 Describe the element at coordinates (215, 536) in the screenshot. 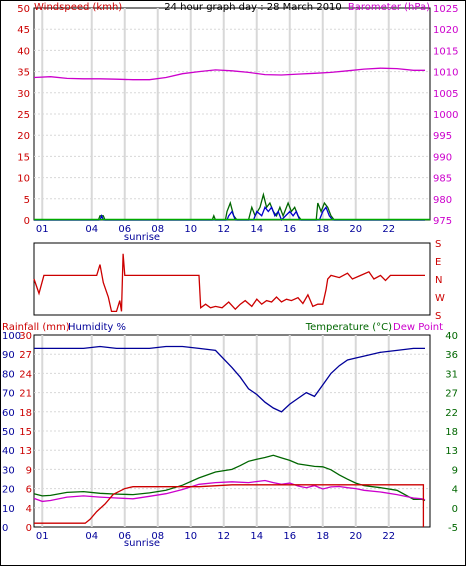

I see `humidity-temp-x-ticks: 01 04 06 08 10 12 14 16 18 20 22` at that location.